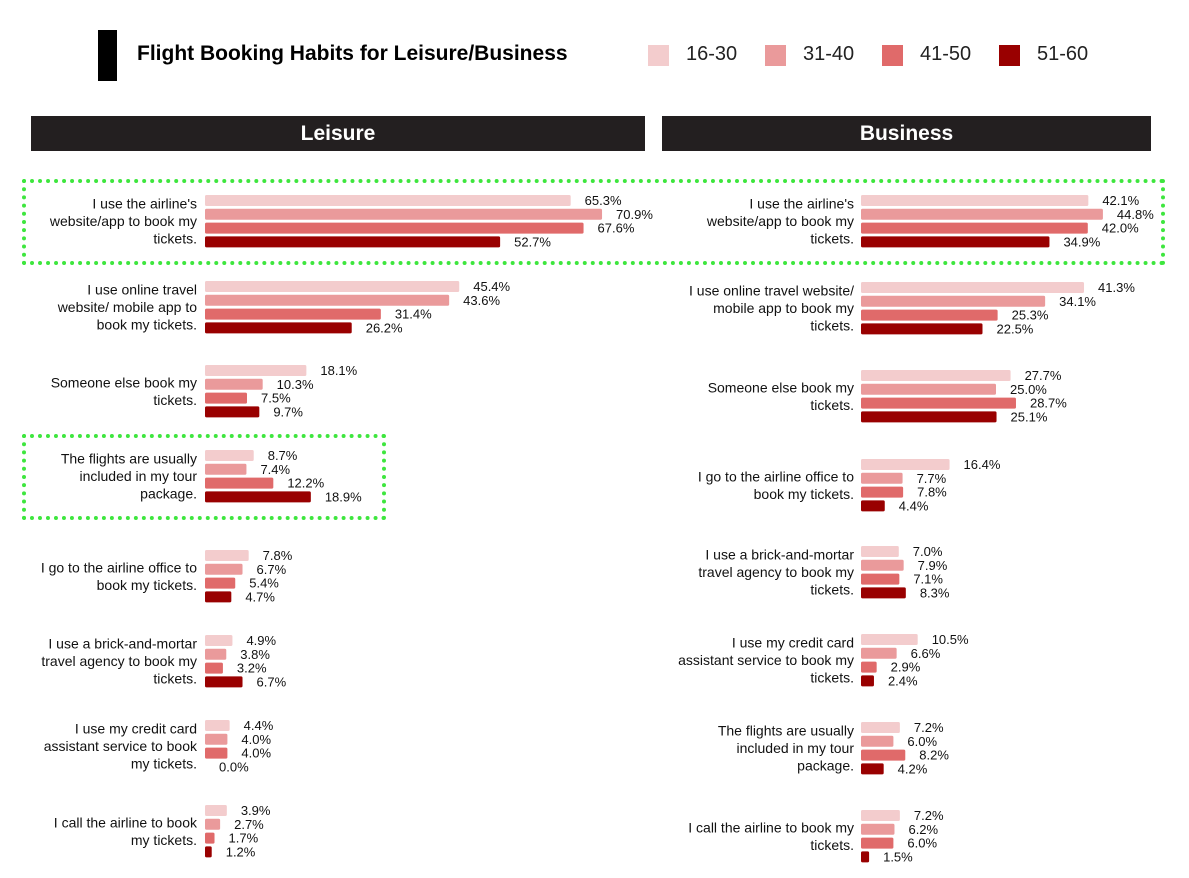 The height and width of the screenshot is (878, 1189). Describe the element at coordinates (779, 555) in the screenshot. I see `category-label: I use a brick-and-mortar` at that location.